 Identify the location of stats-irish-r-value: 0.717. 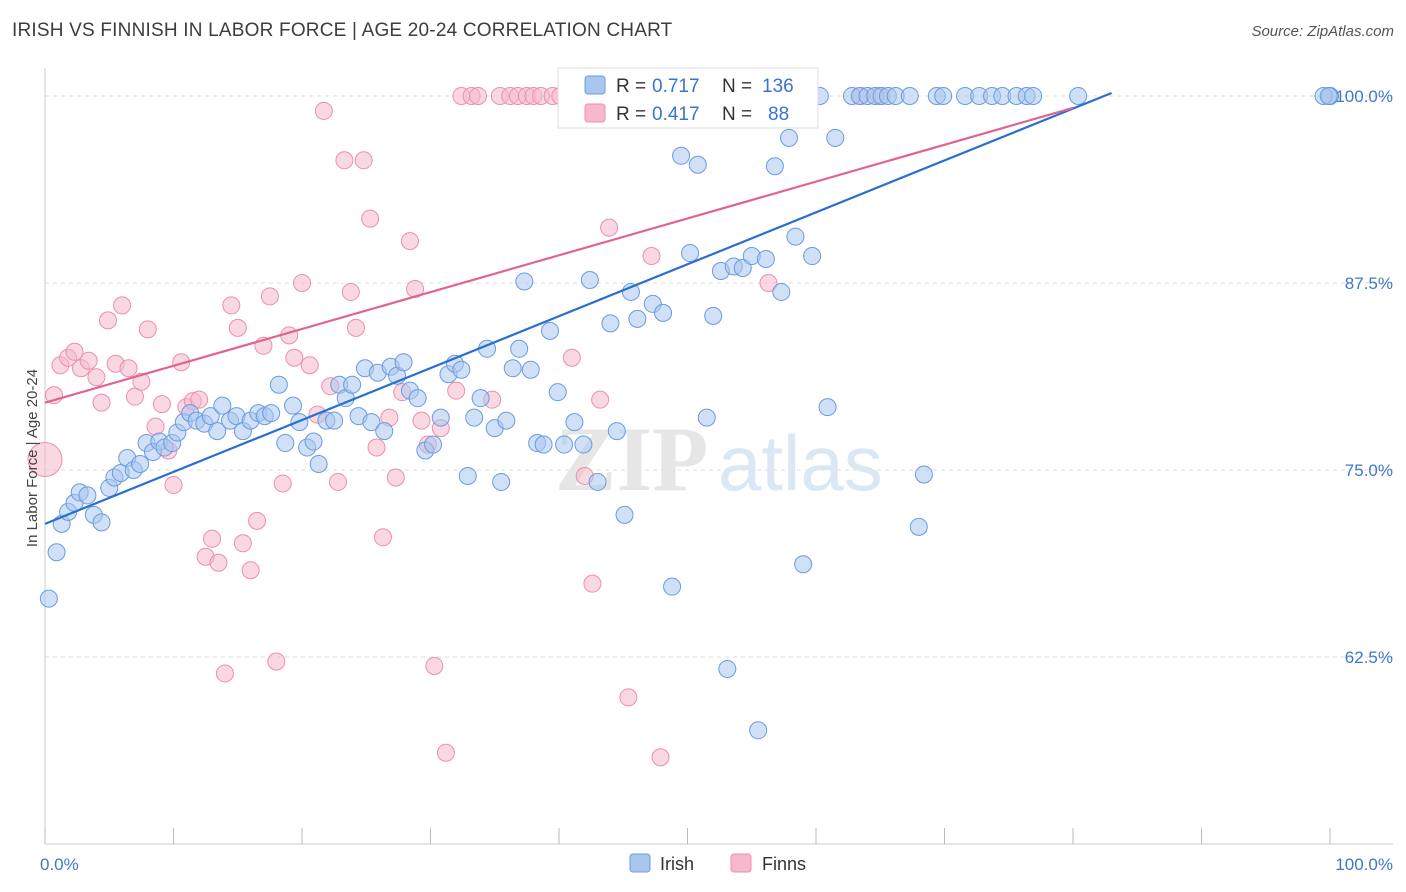
(676, 86).